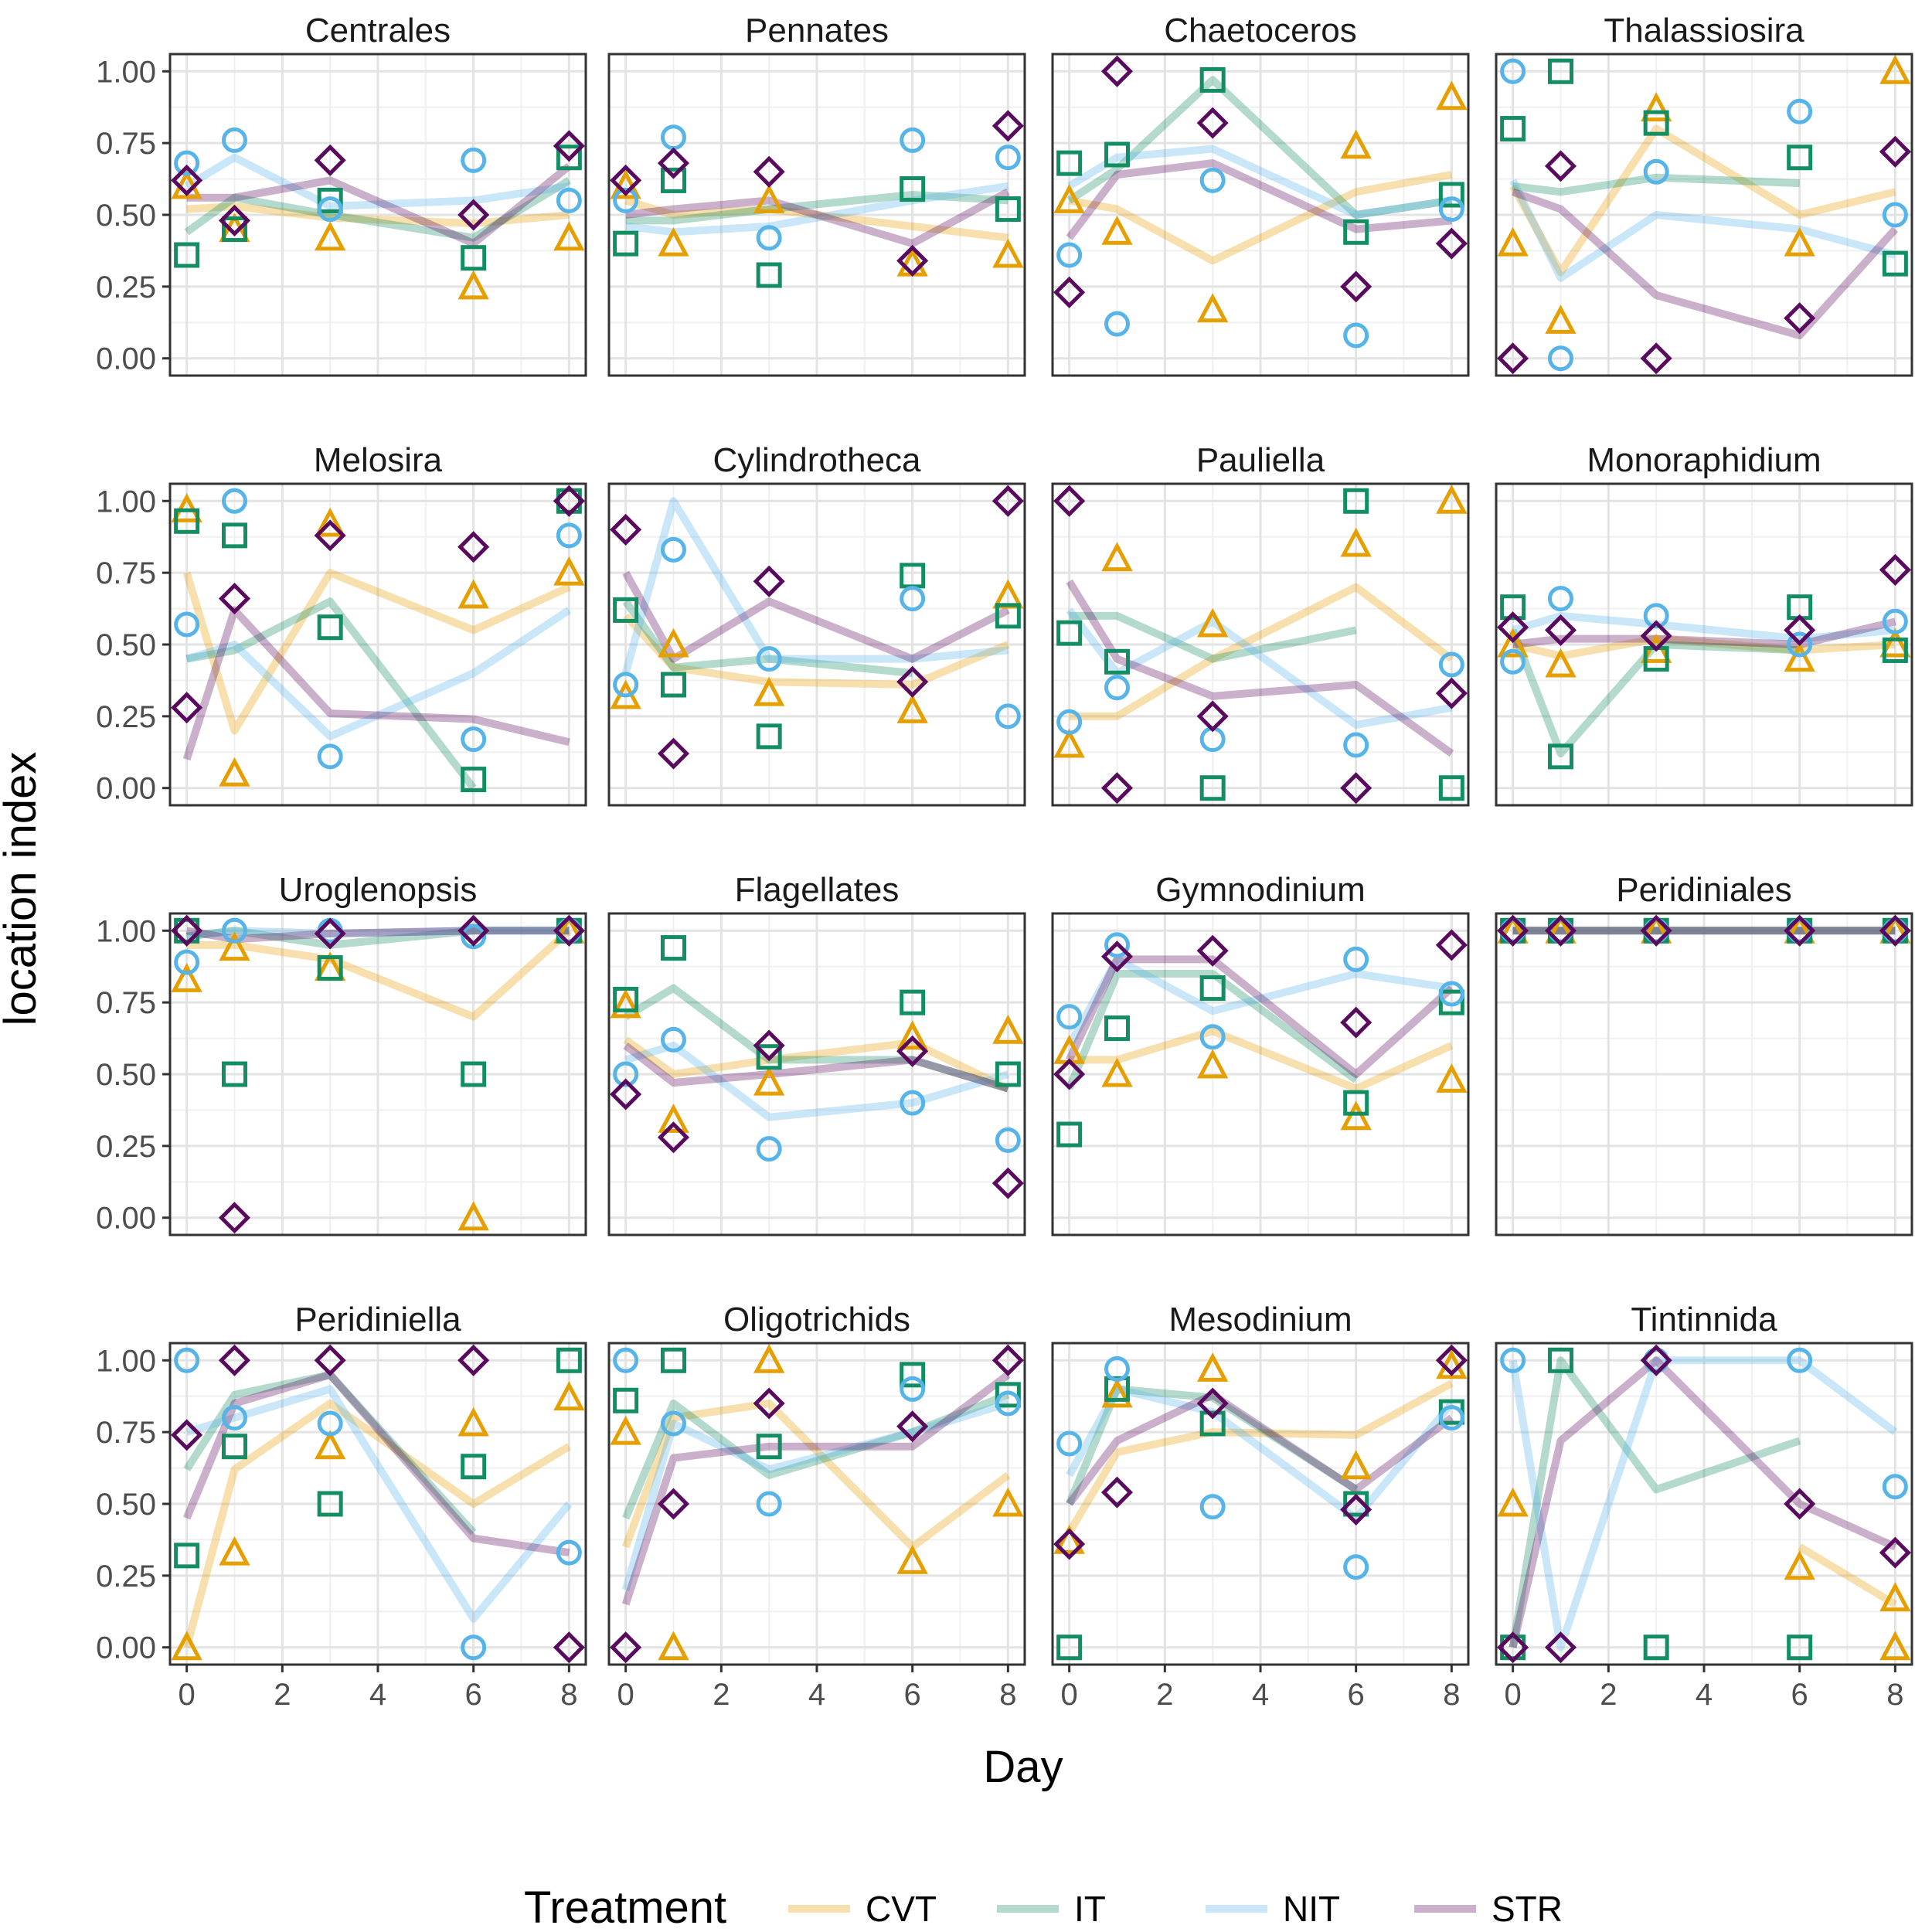 The width and height of the screenshot is (1915, 1932). What do you see at coordinates (378, 460) in the screenshot?
I see `panel-title: Melosira` at bounding box center [378, 460].